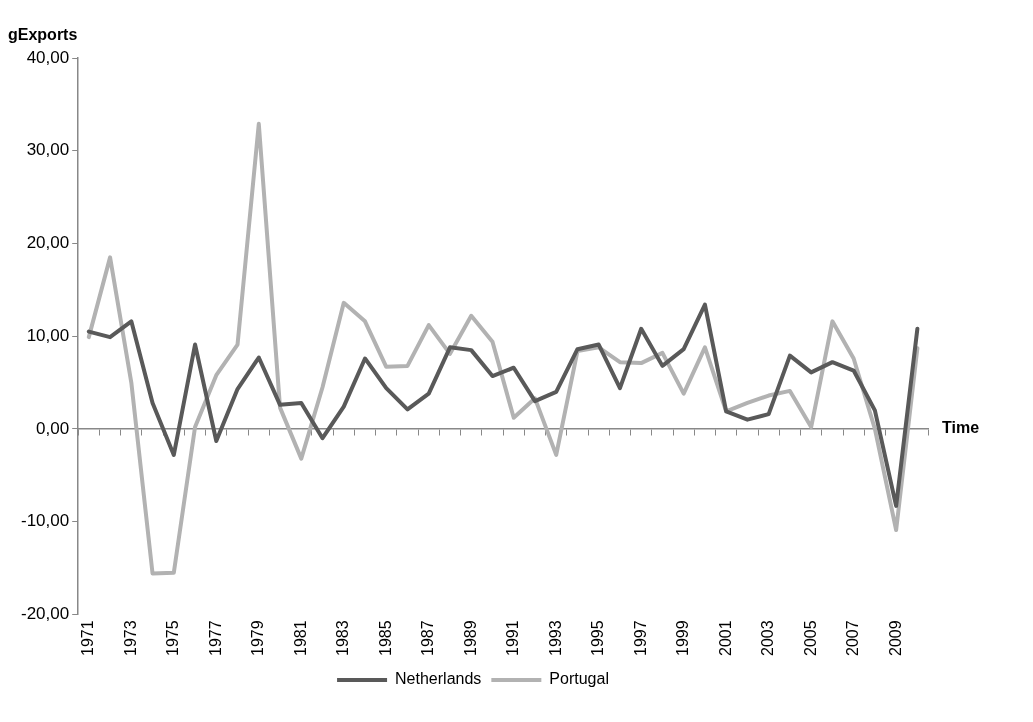  Describe the element at coordinates (579, 679) in the screenshot. I see `legend-label: Portugal` at that location.